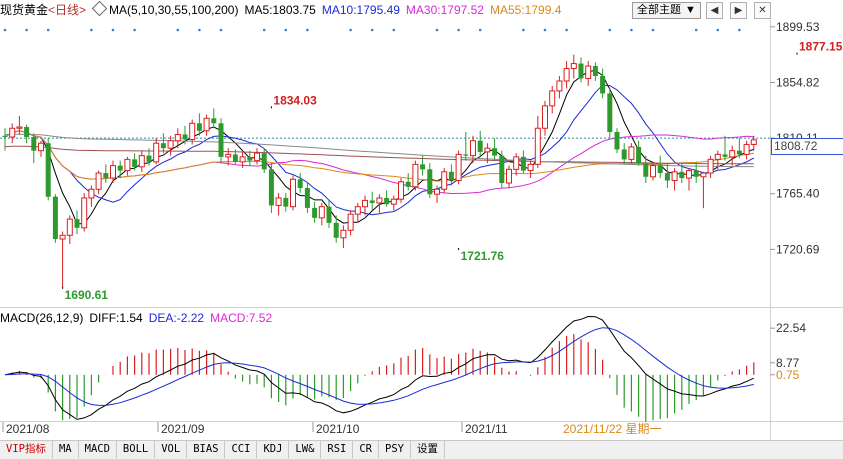 The image size is (843, 459). I want to click on tab-rsi: RSI, so click(337, 449).